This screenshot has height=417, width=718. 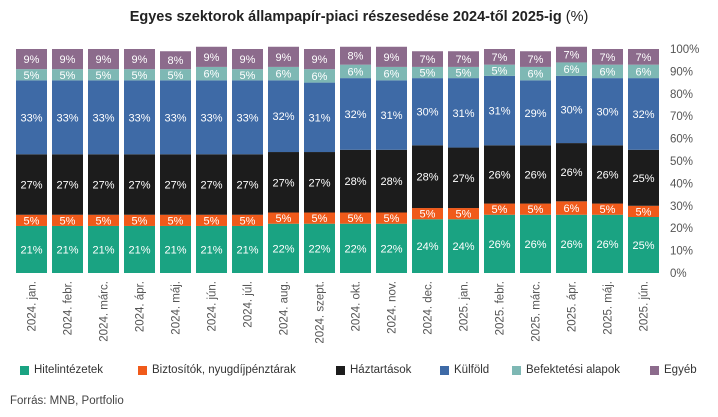 I want to click on legend-label: Hitelintézetek, so click(x=69, y=370).